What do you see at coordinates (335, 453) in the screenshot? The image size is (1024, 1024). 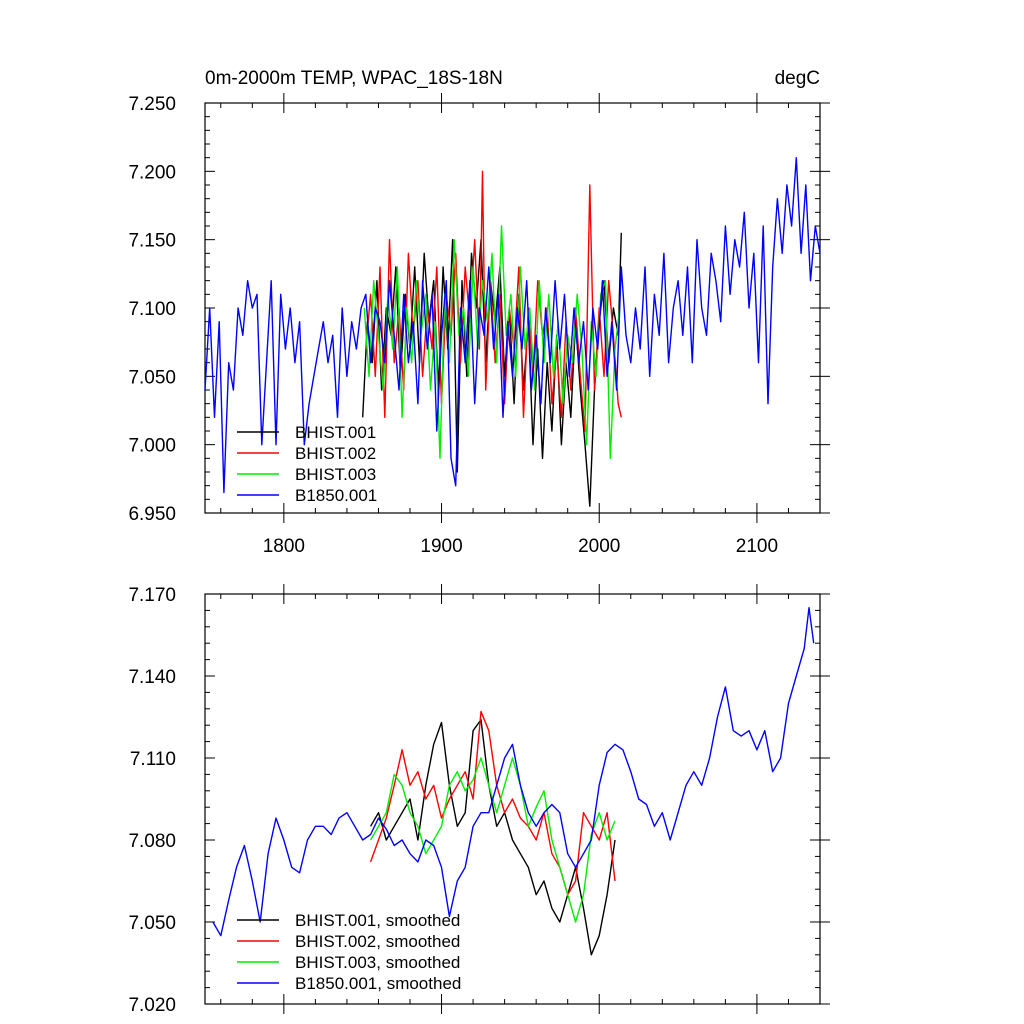 I see `legend-label: BHIST.002` at bounding box center [335, 453].